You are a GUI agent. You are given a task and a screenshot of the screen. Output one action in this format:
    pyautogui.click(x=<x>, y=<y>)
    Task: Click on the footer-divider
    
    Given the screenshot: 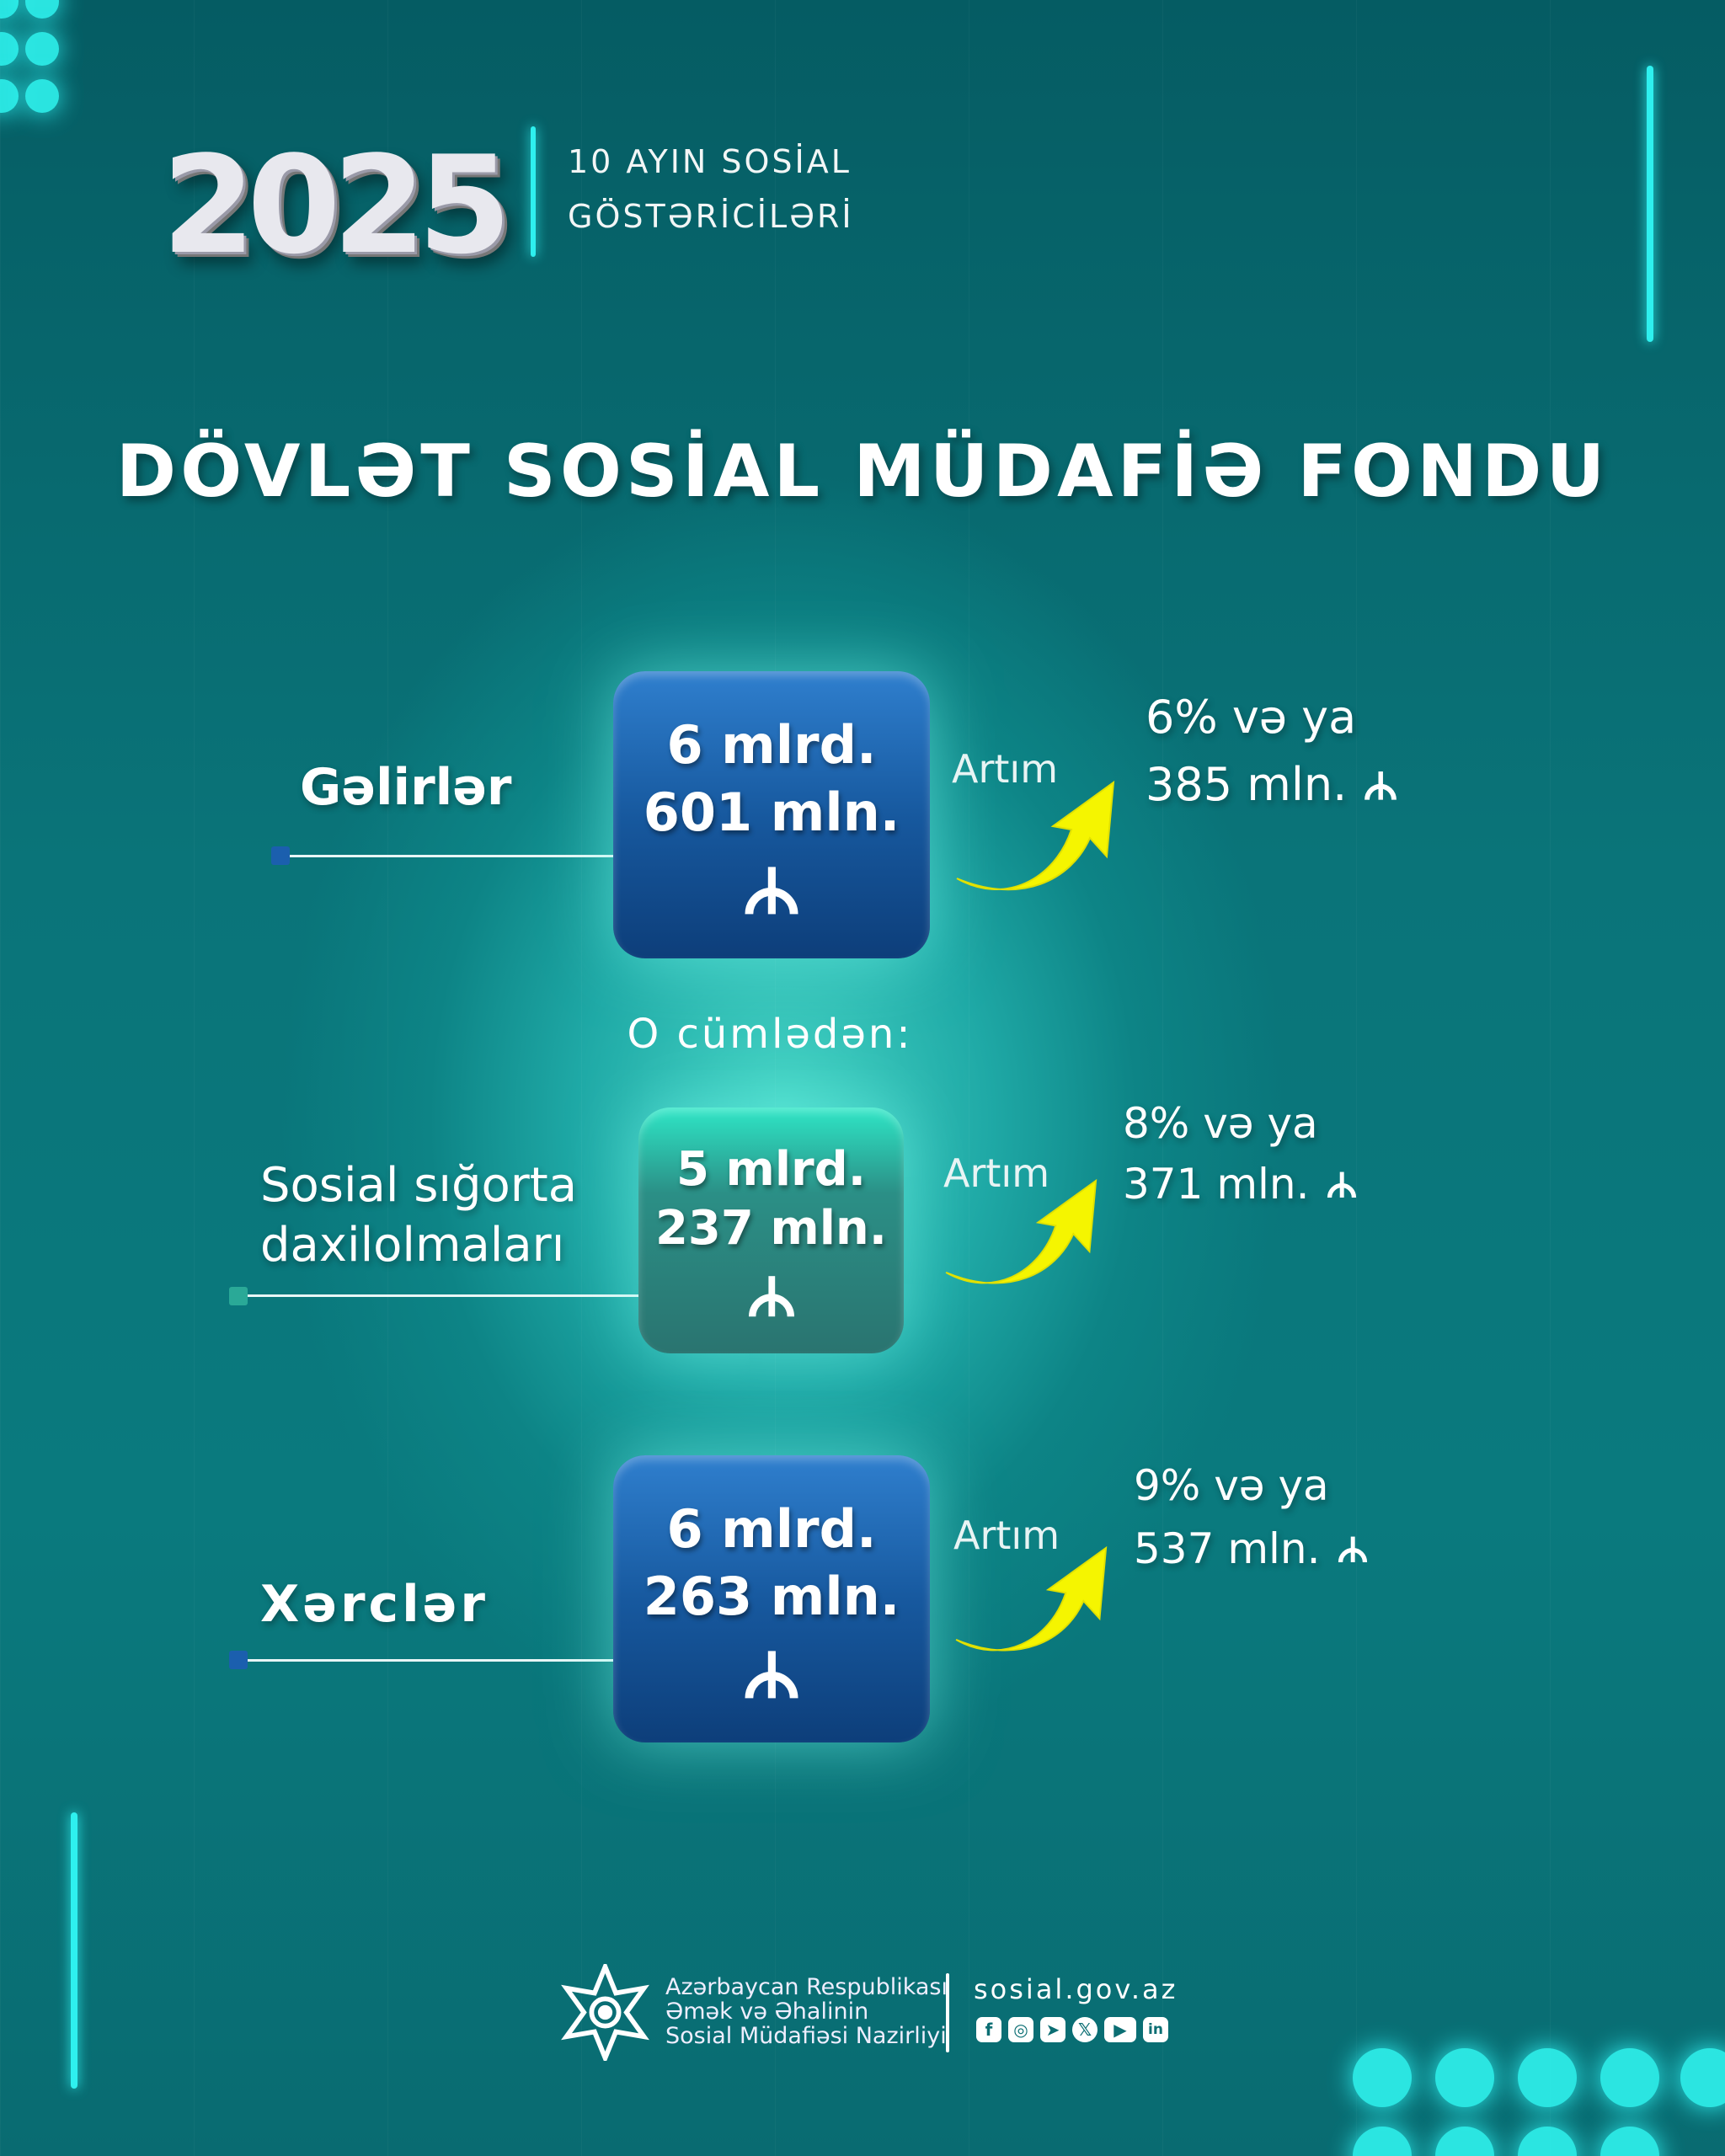 What is the action you would take?
    pyautogui.click(x=947, y=2012)
    